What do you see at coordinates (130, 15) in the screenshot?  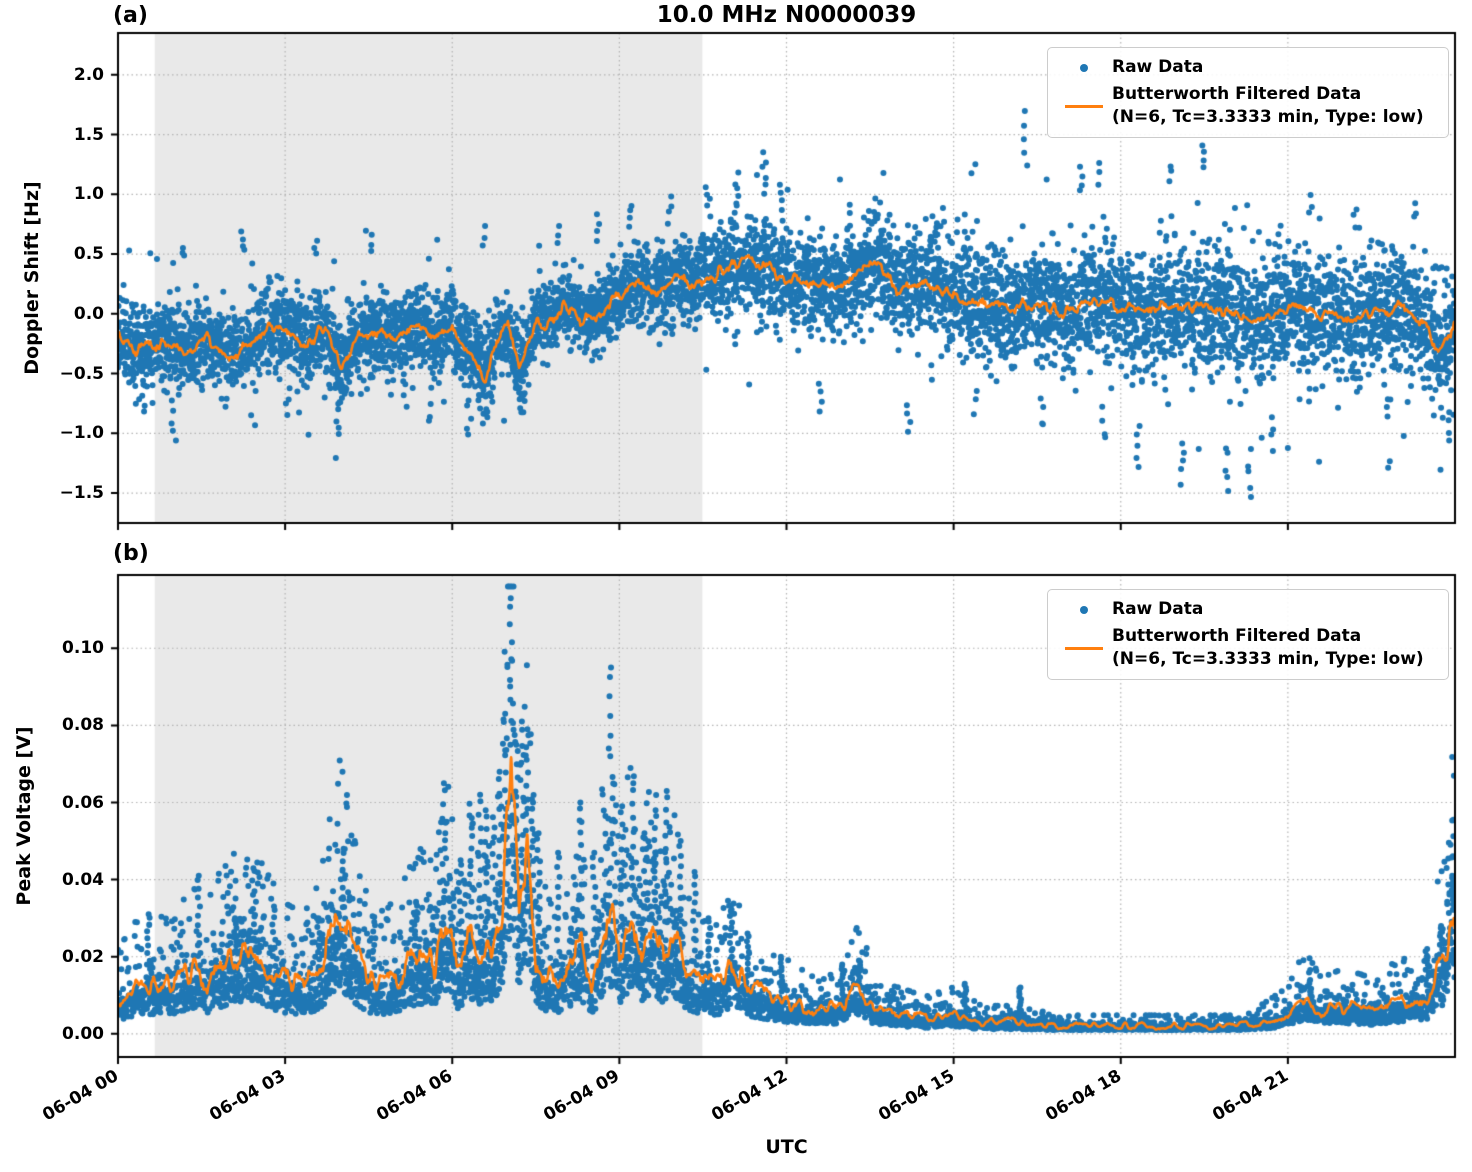 I see `panel-a-label: (a)` at bounding box center [130, 15].